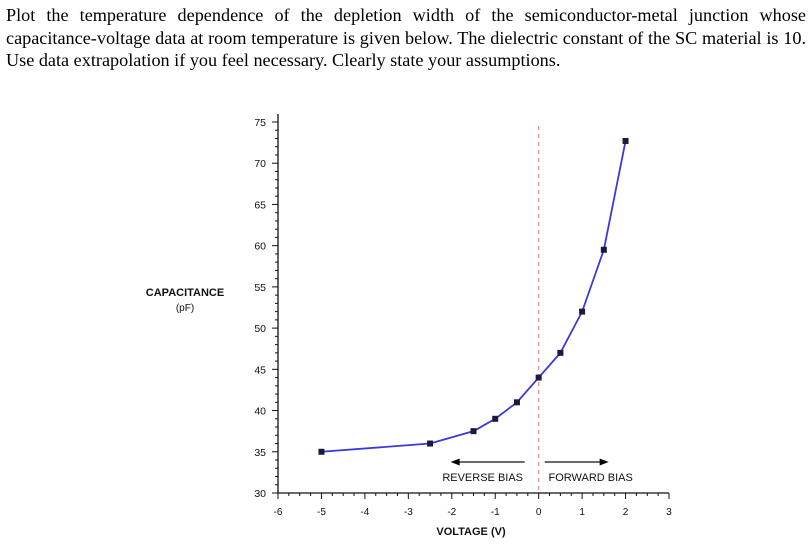 The height and width of the screenshot is (557, 812). Describe the element at coordinates (185, 293) in the screenshot. I see `y-axis-label: CAPACITANCE` at that location.